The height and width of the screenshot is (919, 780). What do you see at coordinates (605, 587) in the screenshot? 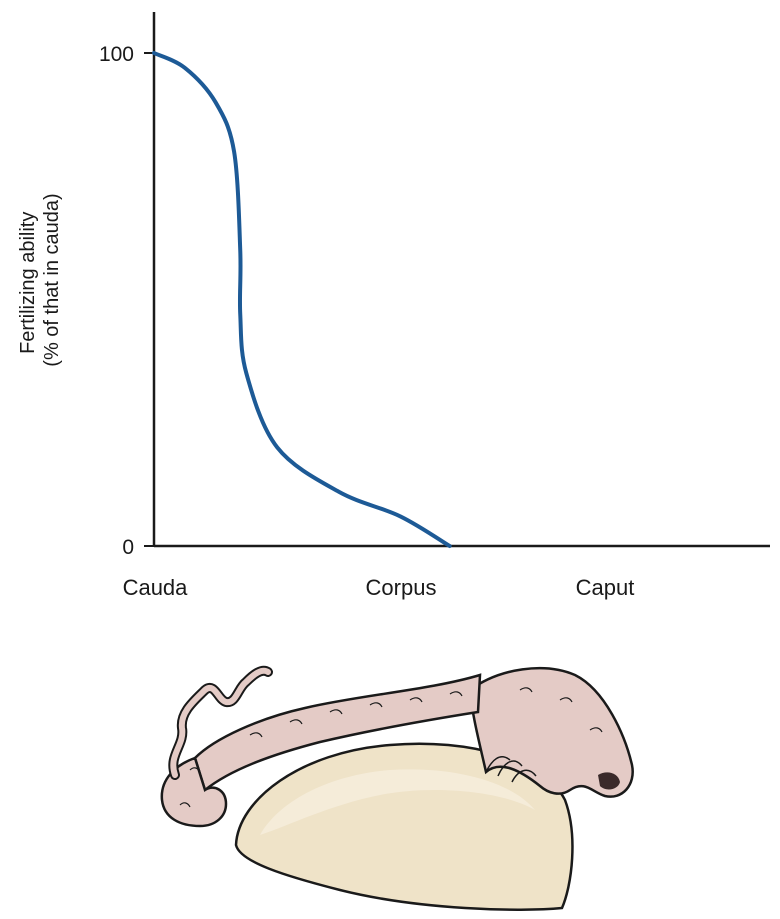
I see `x-category-caput: Caput` at bounding box center [605, 587].